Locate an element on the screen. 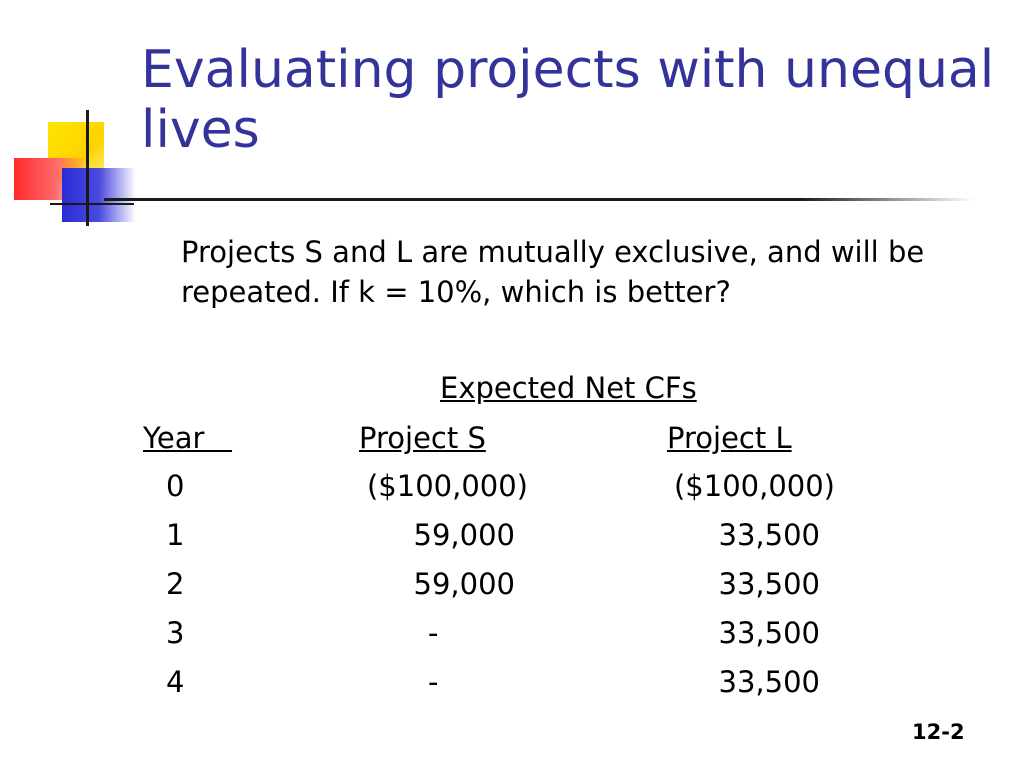 The height and width of the screenshot is (768, 1024). decor-horizontal-line is located at coordinates (92, 204).